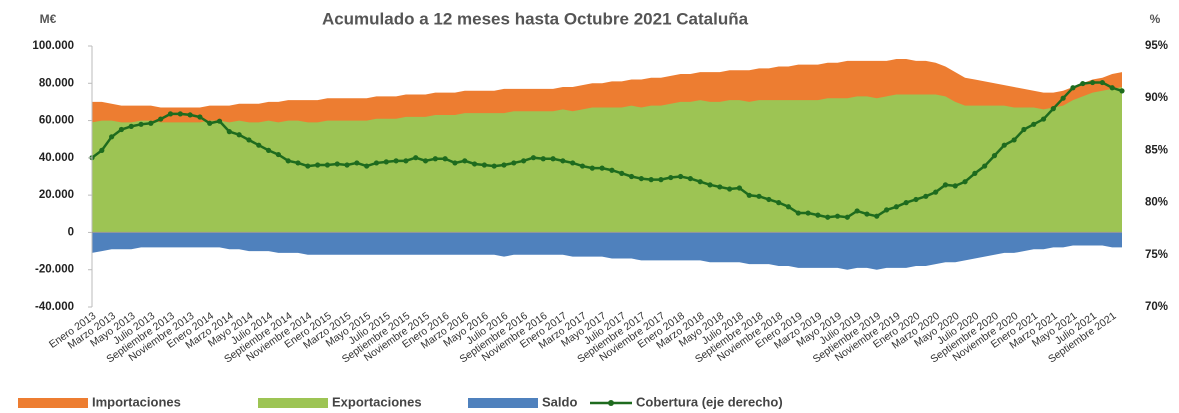 The width and height of the screenshot is (1179, 413). What do you see at coordinates (136, 401) in the screenshot?
I see `legend-label: Importaciones` at bounding box center [136, 401].